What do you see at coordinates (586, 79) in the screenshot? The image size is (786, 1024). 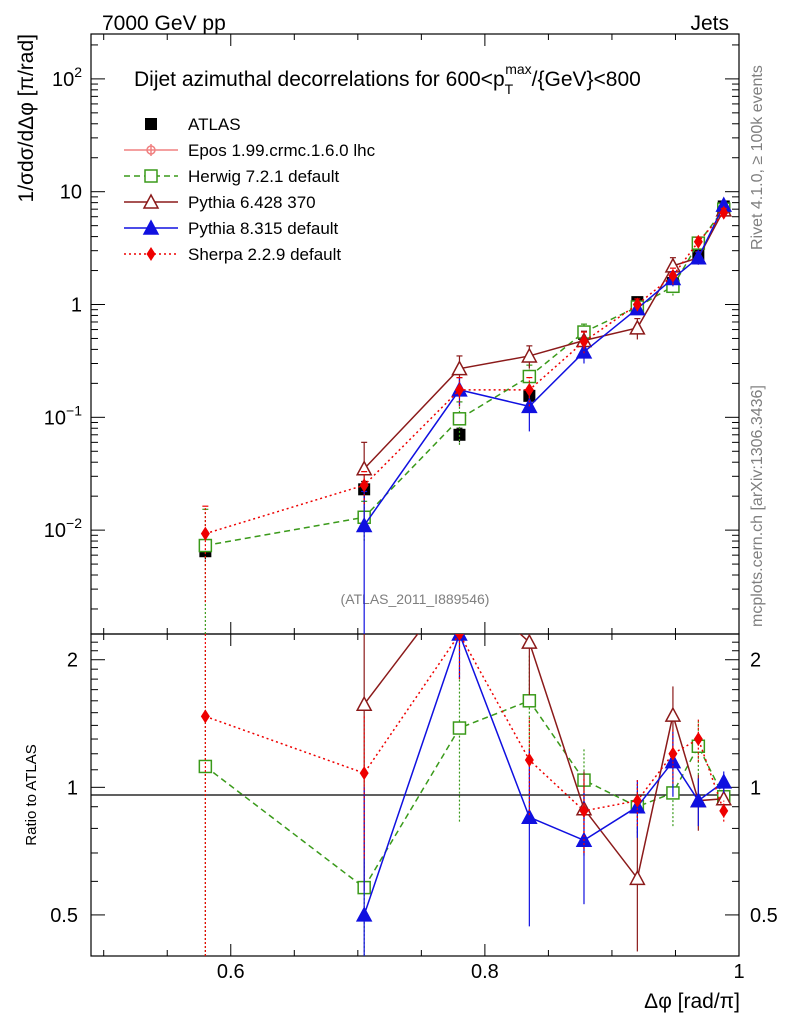 I see `title-post: /{GeV}<800` at bounding box center [586, 79].